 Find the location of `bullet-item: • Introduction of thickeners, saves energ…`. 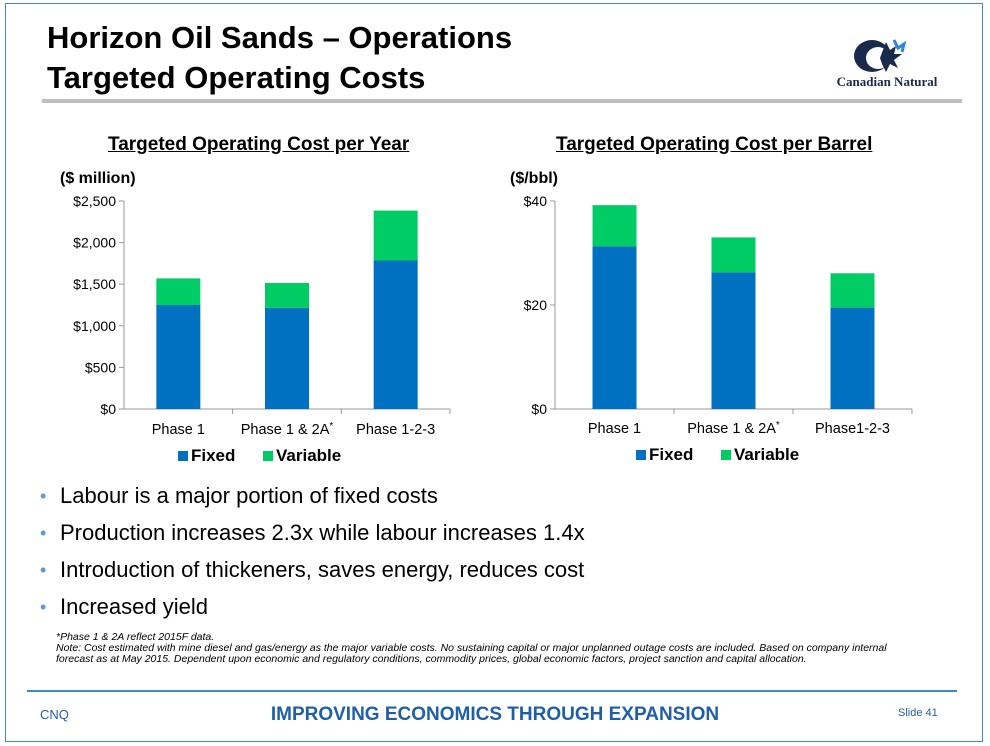

bullet-item: • Introduction of thickeners, saves energ… is located at coordinates (312, 572).